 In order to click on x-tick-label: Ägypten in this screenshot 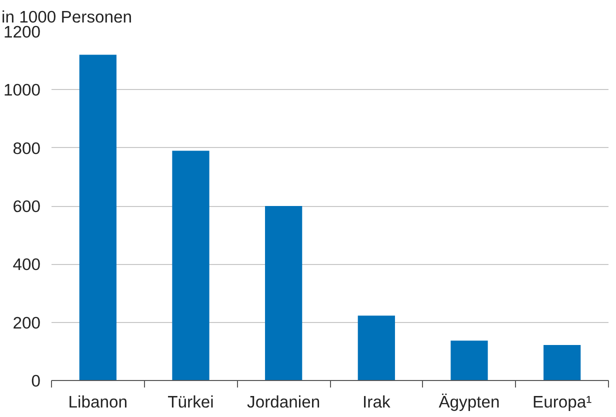, I will do `click(469, 402)`.